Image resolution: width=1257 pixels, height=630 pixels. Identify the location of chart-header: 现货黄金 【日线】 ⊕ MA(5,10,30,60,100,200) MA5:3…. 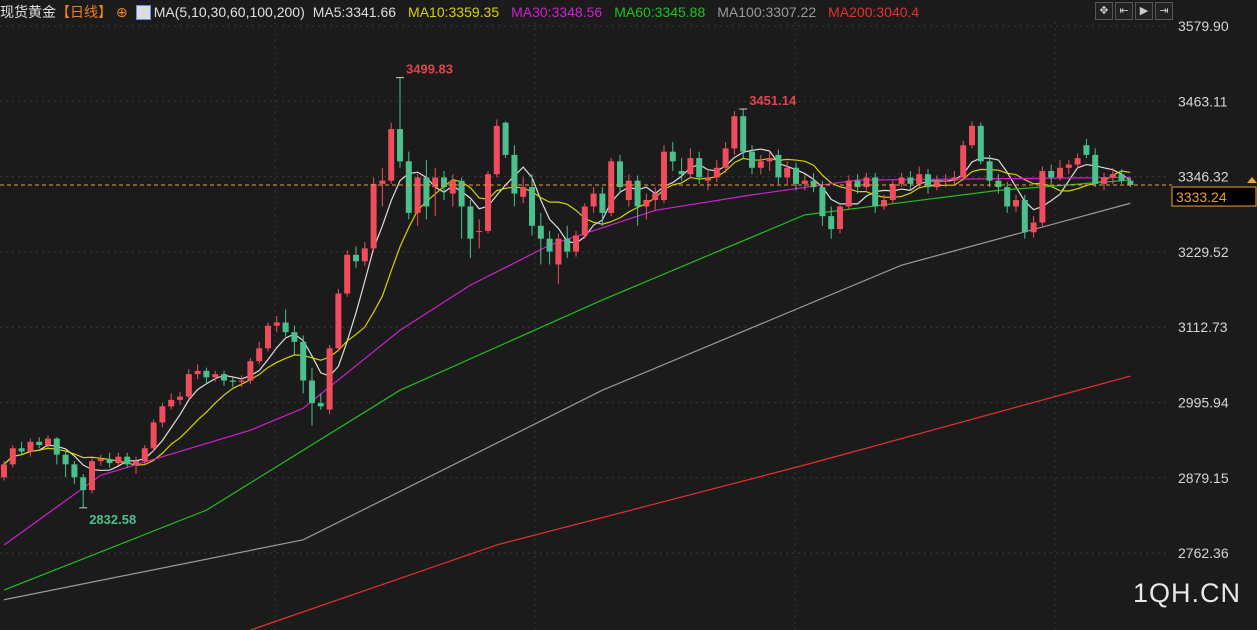
(469, 12).